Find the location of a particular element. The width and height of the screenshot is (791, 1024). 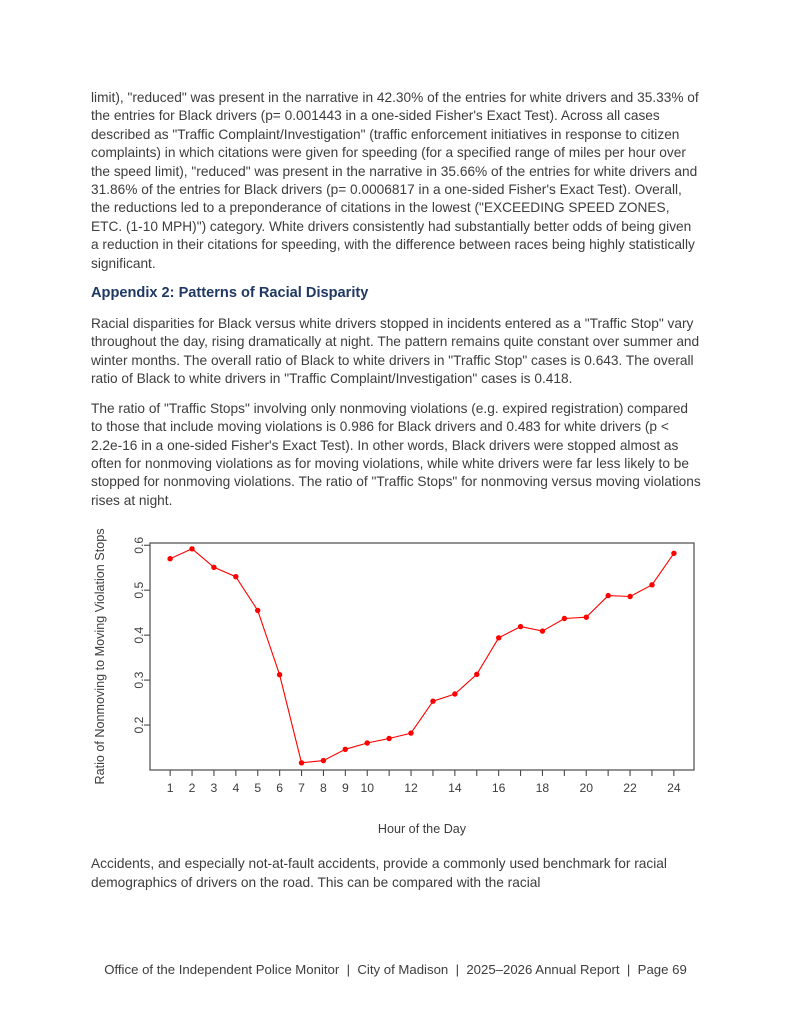

x-axis-label: Hour of the Day is located at coordinates (422, 829).